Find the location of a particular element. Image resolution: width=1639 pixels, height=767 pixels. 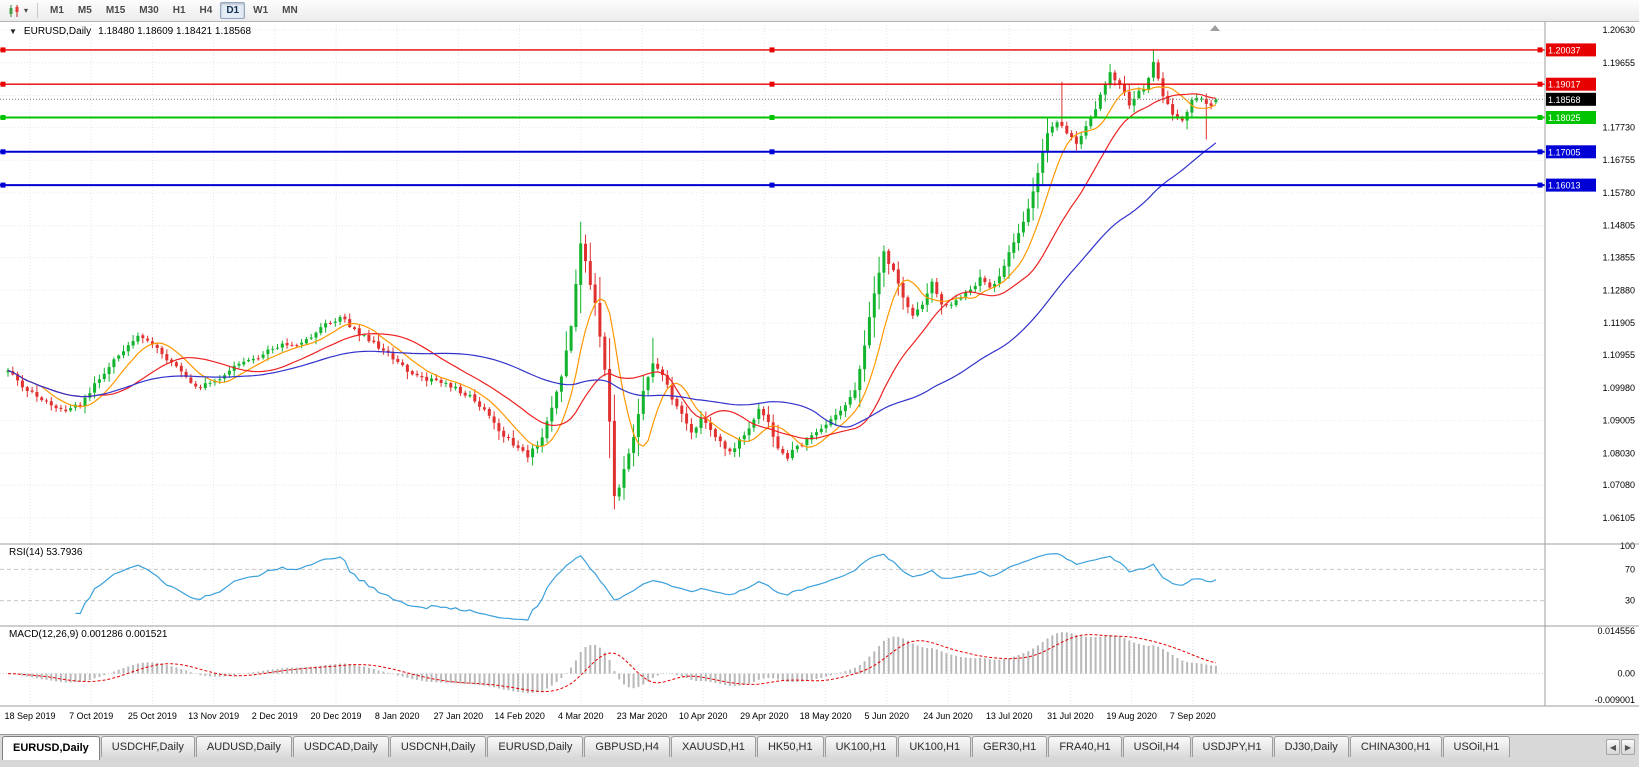

svg-text: 1.07080 is located at coordinates (1618, 485).